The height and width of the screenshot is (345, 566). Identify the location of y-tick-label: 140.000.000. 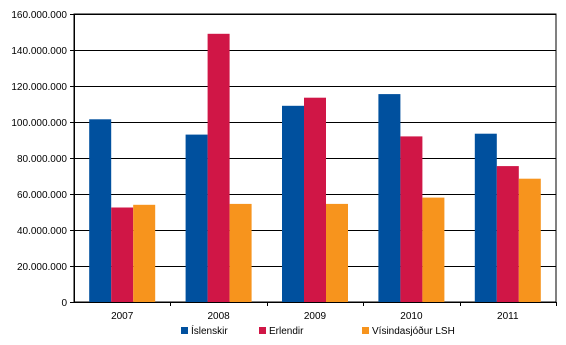
(39, 51).